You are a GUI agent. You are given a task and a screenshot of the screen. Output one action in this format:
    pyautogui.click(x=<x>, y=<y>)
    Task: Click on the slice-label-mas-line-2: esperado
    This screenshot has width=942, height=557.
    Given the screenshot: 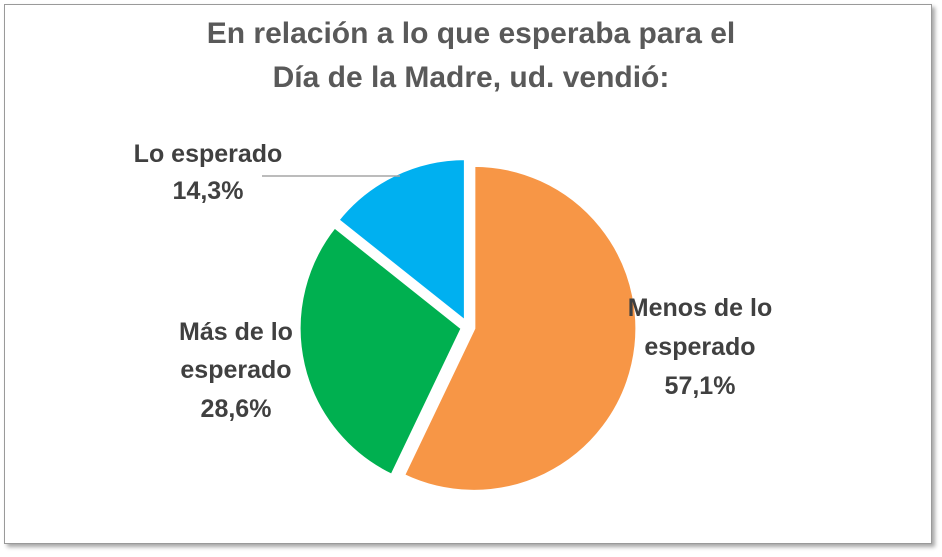 What is the action you would take?
    pyautogui.click(x=235, y=370)
    